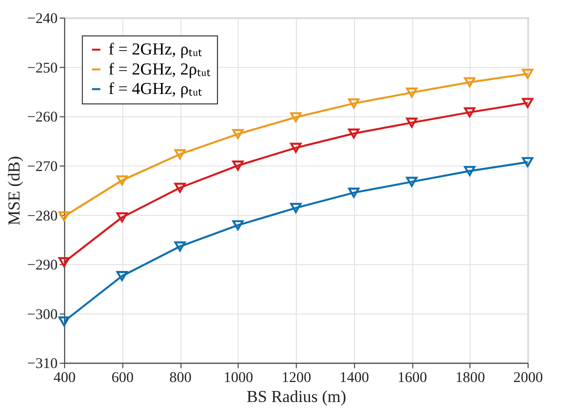 This screenshot has width=572, height=419. What do you see at coordinates (42, 118) in the screenshot?
I see `y-tick-label: −260` at bounding box center [42, 118].